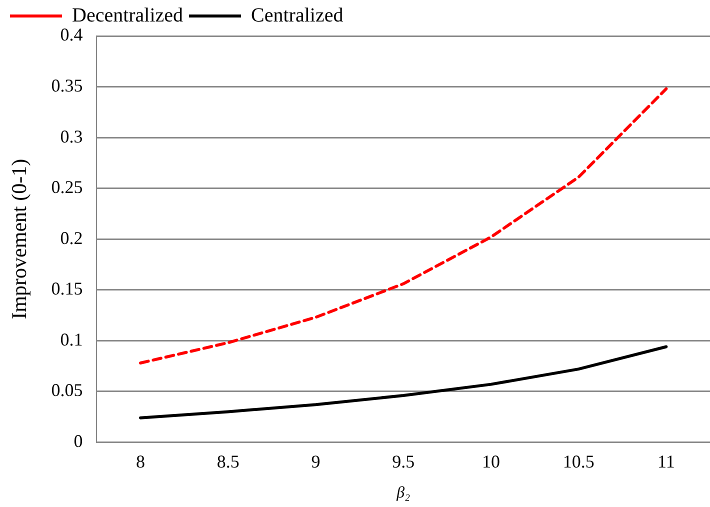 This screenshot has height=507, width=710. I want to click on y-tick-label: 0.4, so click(71, 34).